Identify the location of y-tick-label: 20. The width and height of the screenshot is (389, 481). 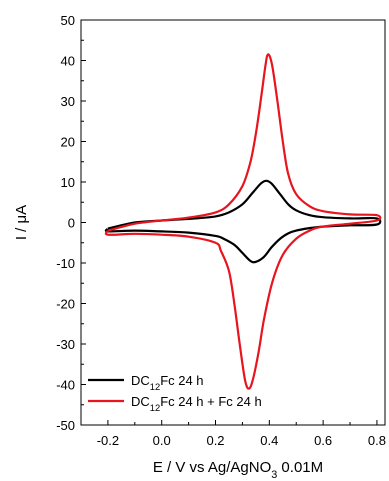
(68, 142).